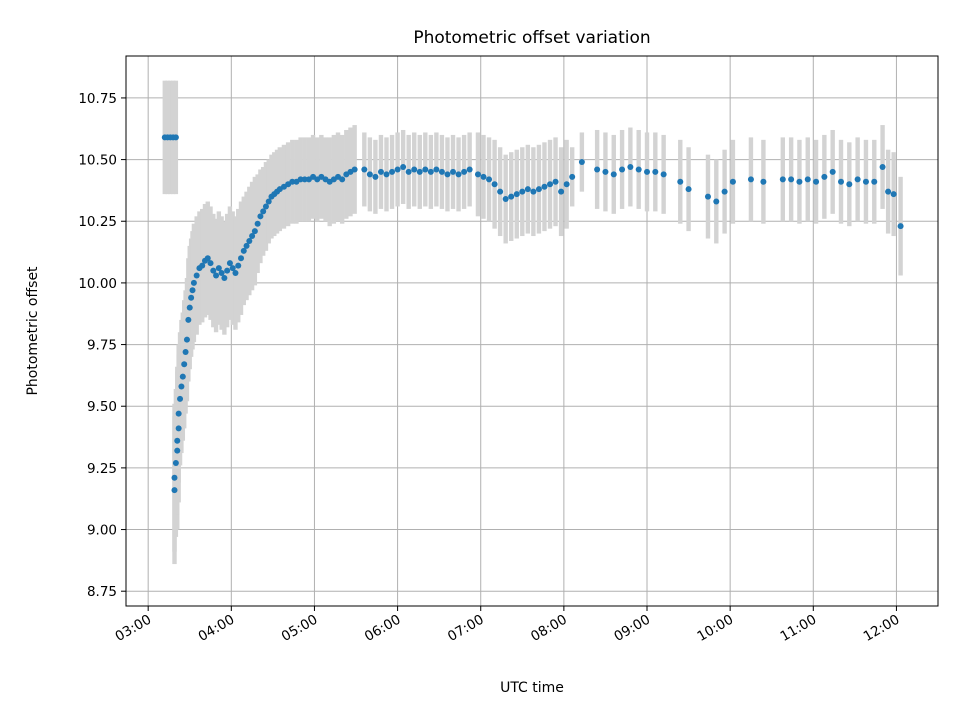 This screenshot has height=720, width=960. I want to click on y-tick-label: 10.50, so click(97, 161).